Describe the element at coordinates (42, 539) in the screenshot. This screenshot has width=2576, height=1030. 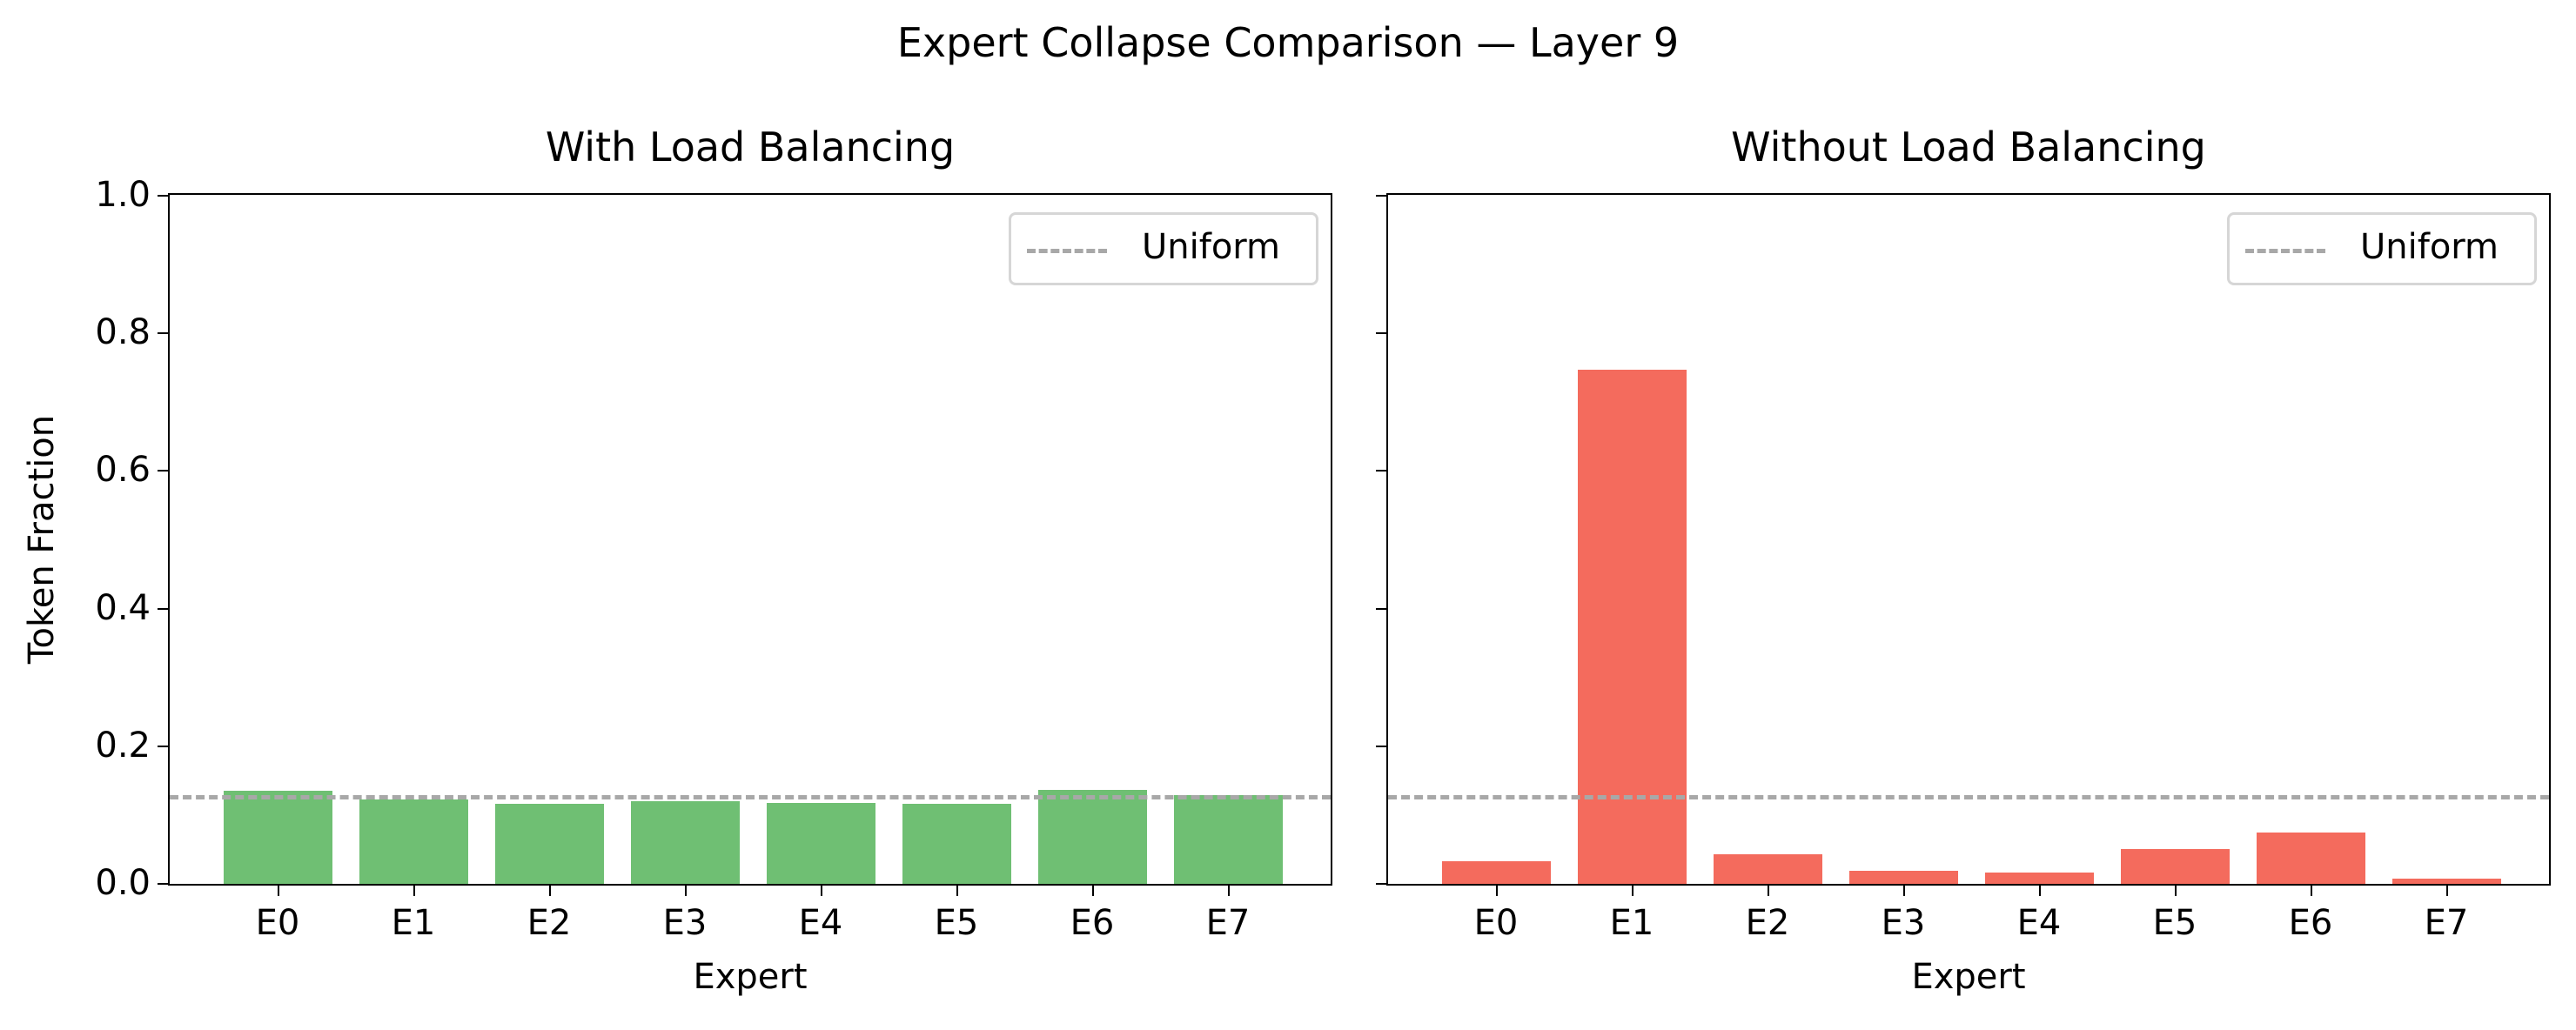
I see `y-axis-label: Token Fraction` at that location.